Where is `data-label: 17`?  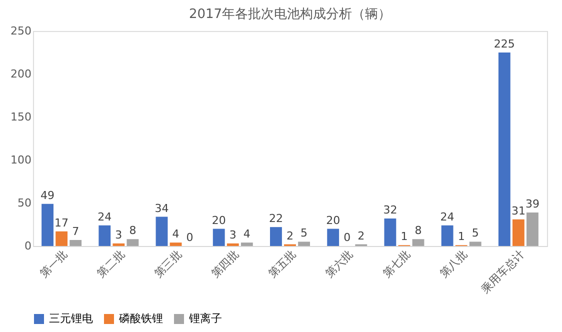
data-label: 17 is located at coordinates (61, 223).